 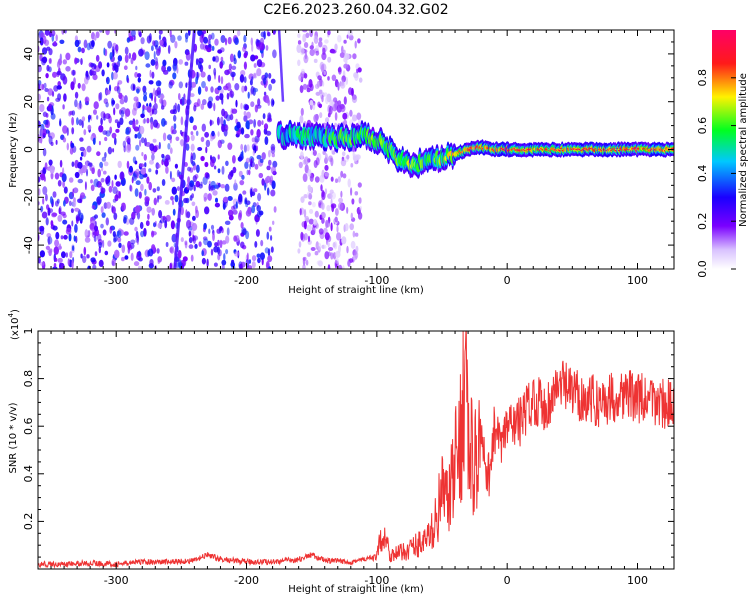 I want to click on x-tick-label: 0, so click(x=507, y=580).